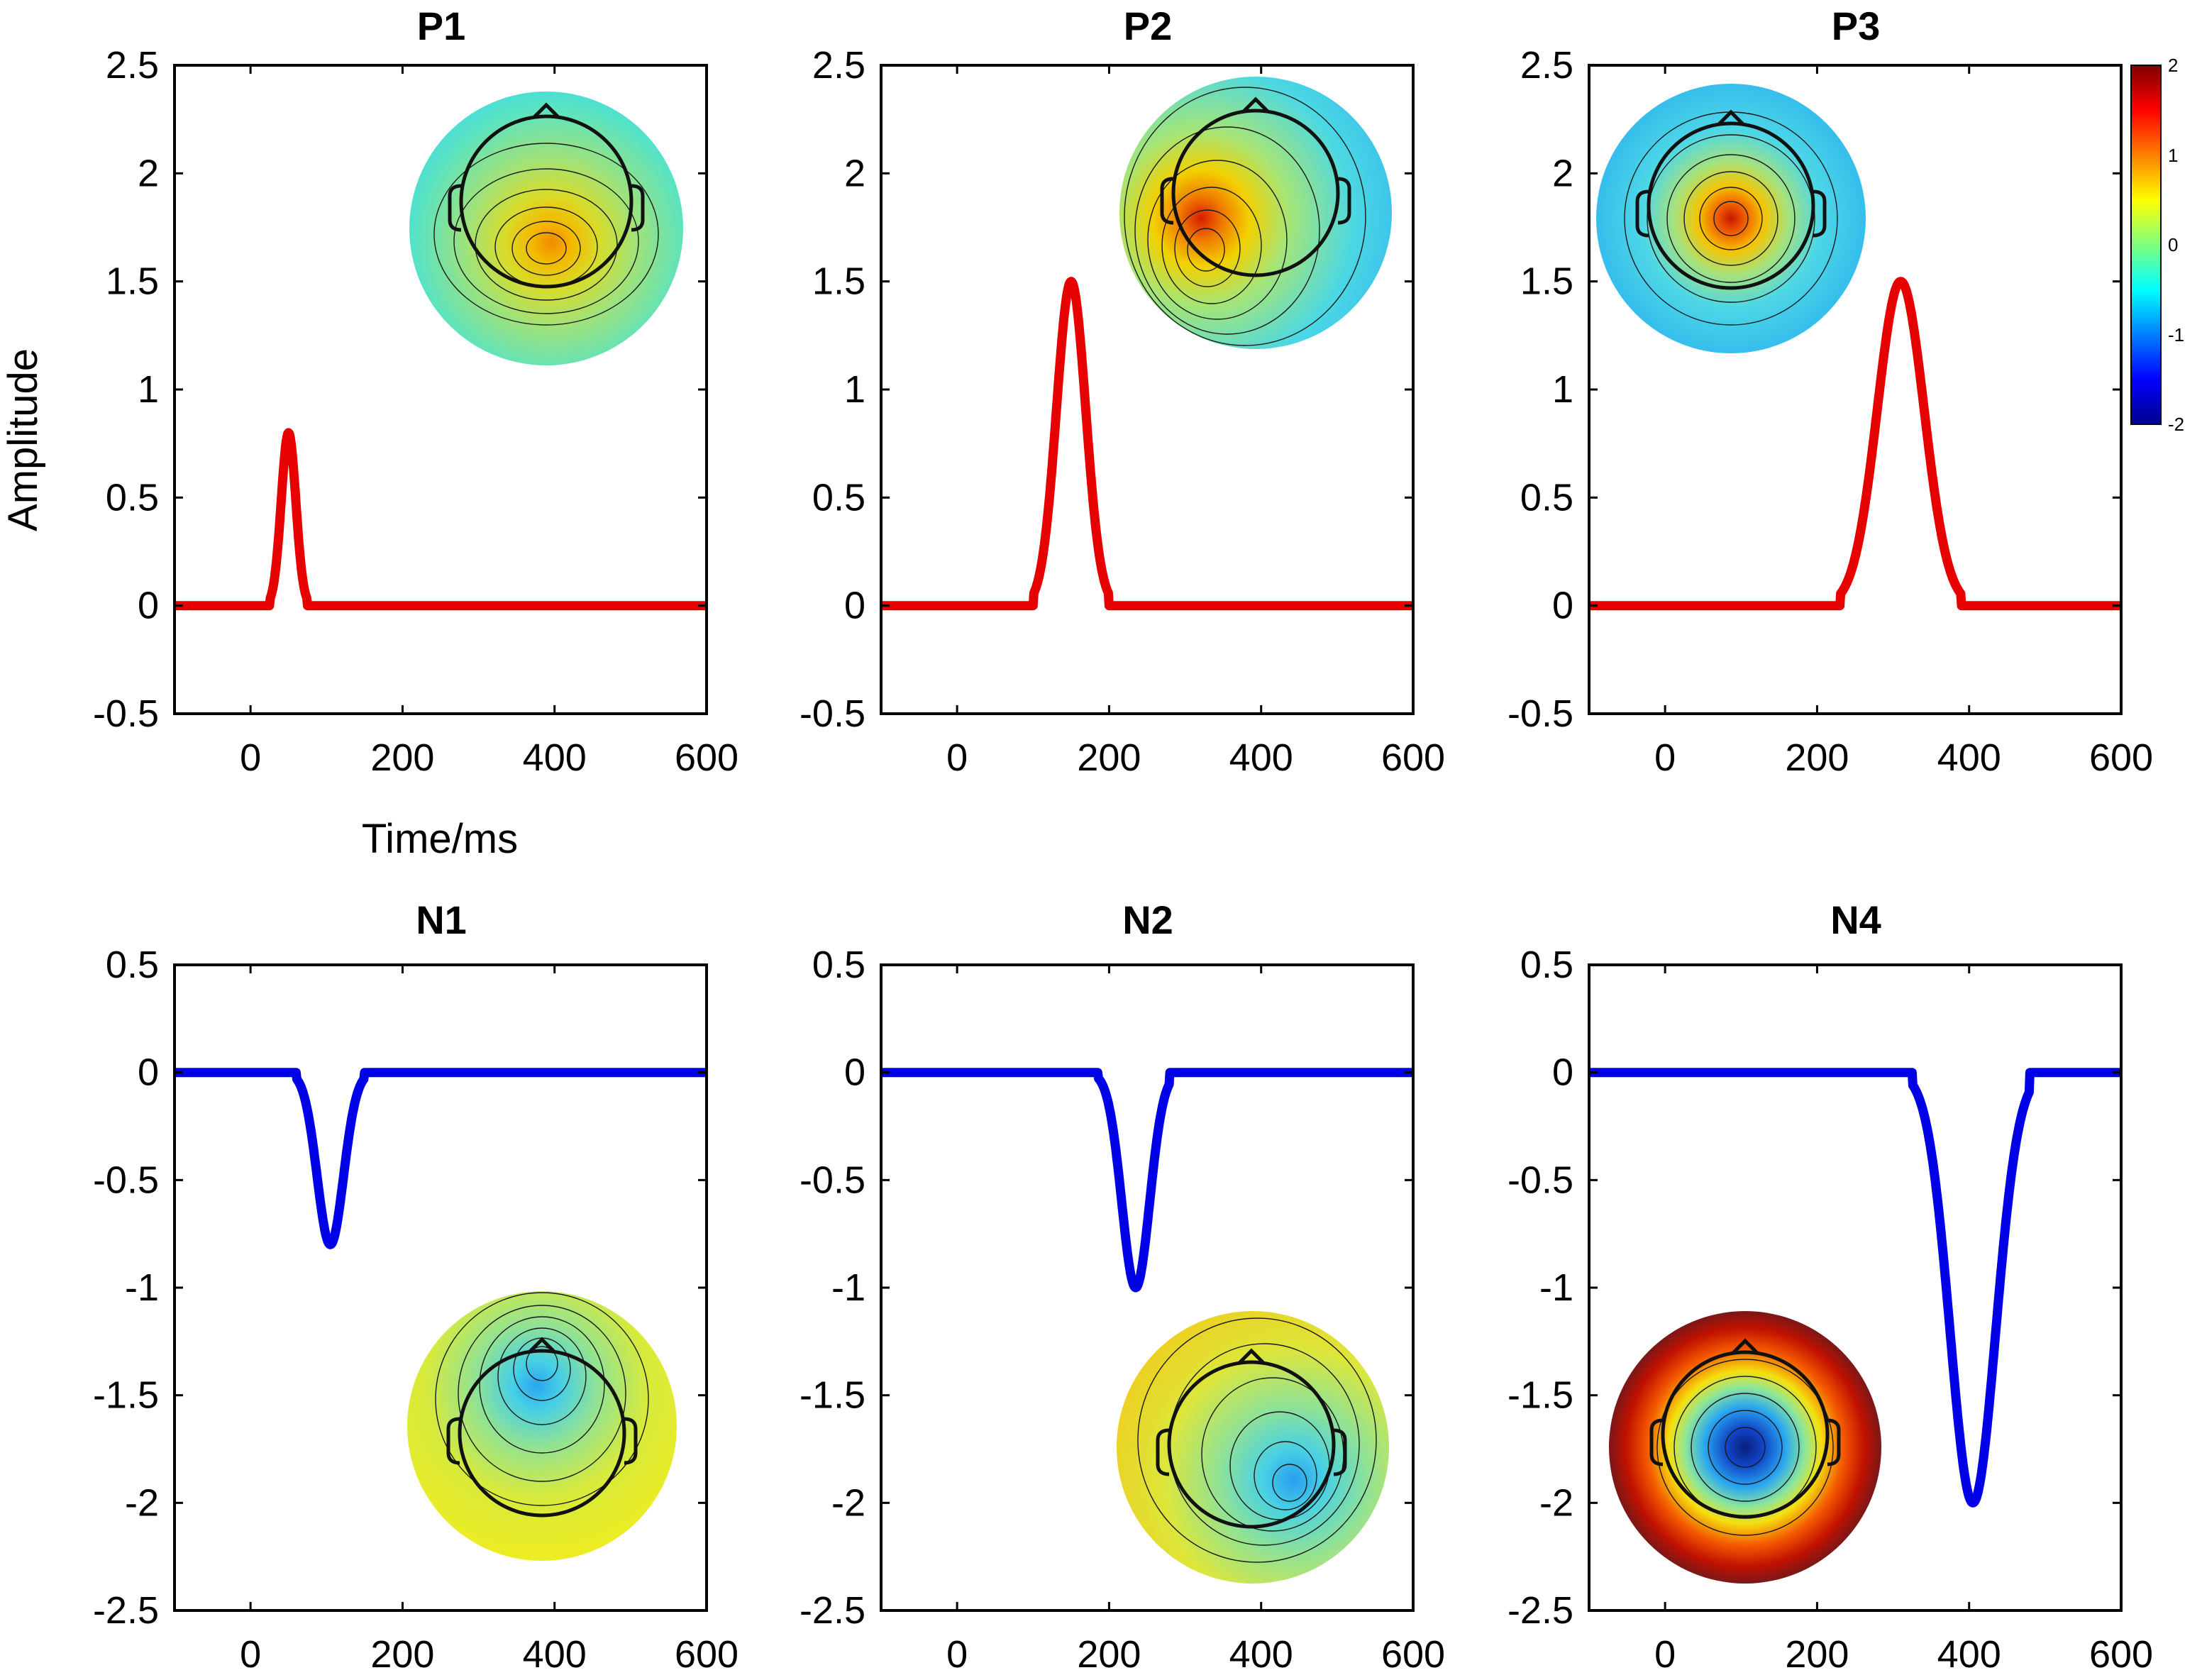 This screenshot has height=1680, width=2202. I want to click on panel-p2: P2 2.5 2 1.5 1 0.5 0 -0.5 0 200 400 600, so click(1122, 391).